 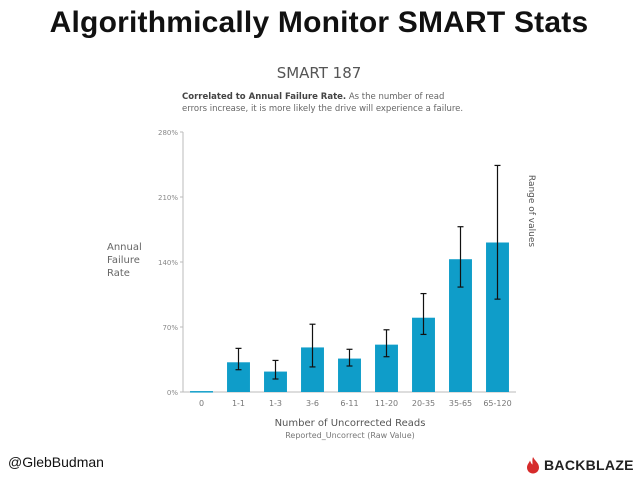 I want to click on slide-title: Algorithmically Monitor SMART Stats, so click(x=319, y=22).